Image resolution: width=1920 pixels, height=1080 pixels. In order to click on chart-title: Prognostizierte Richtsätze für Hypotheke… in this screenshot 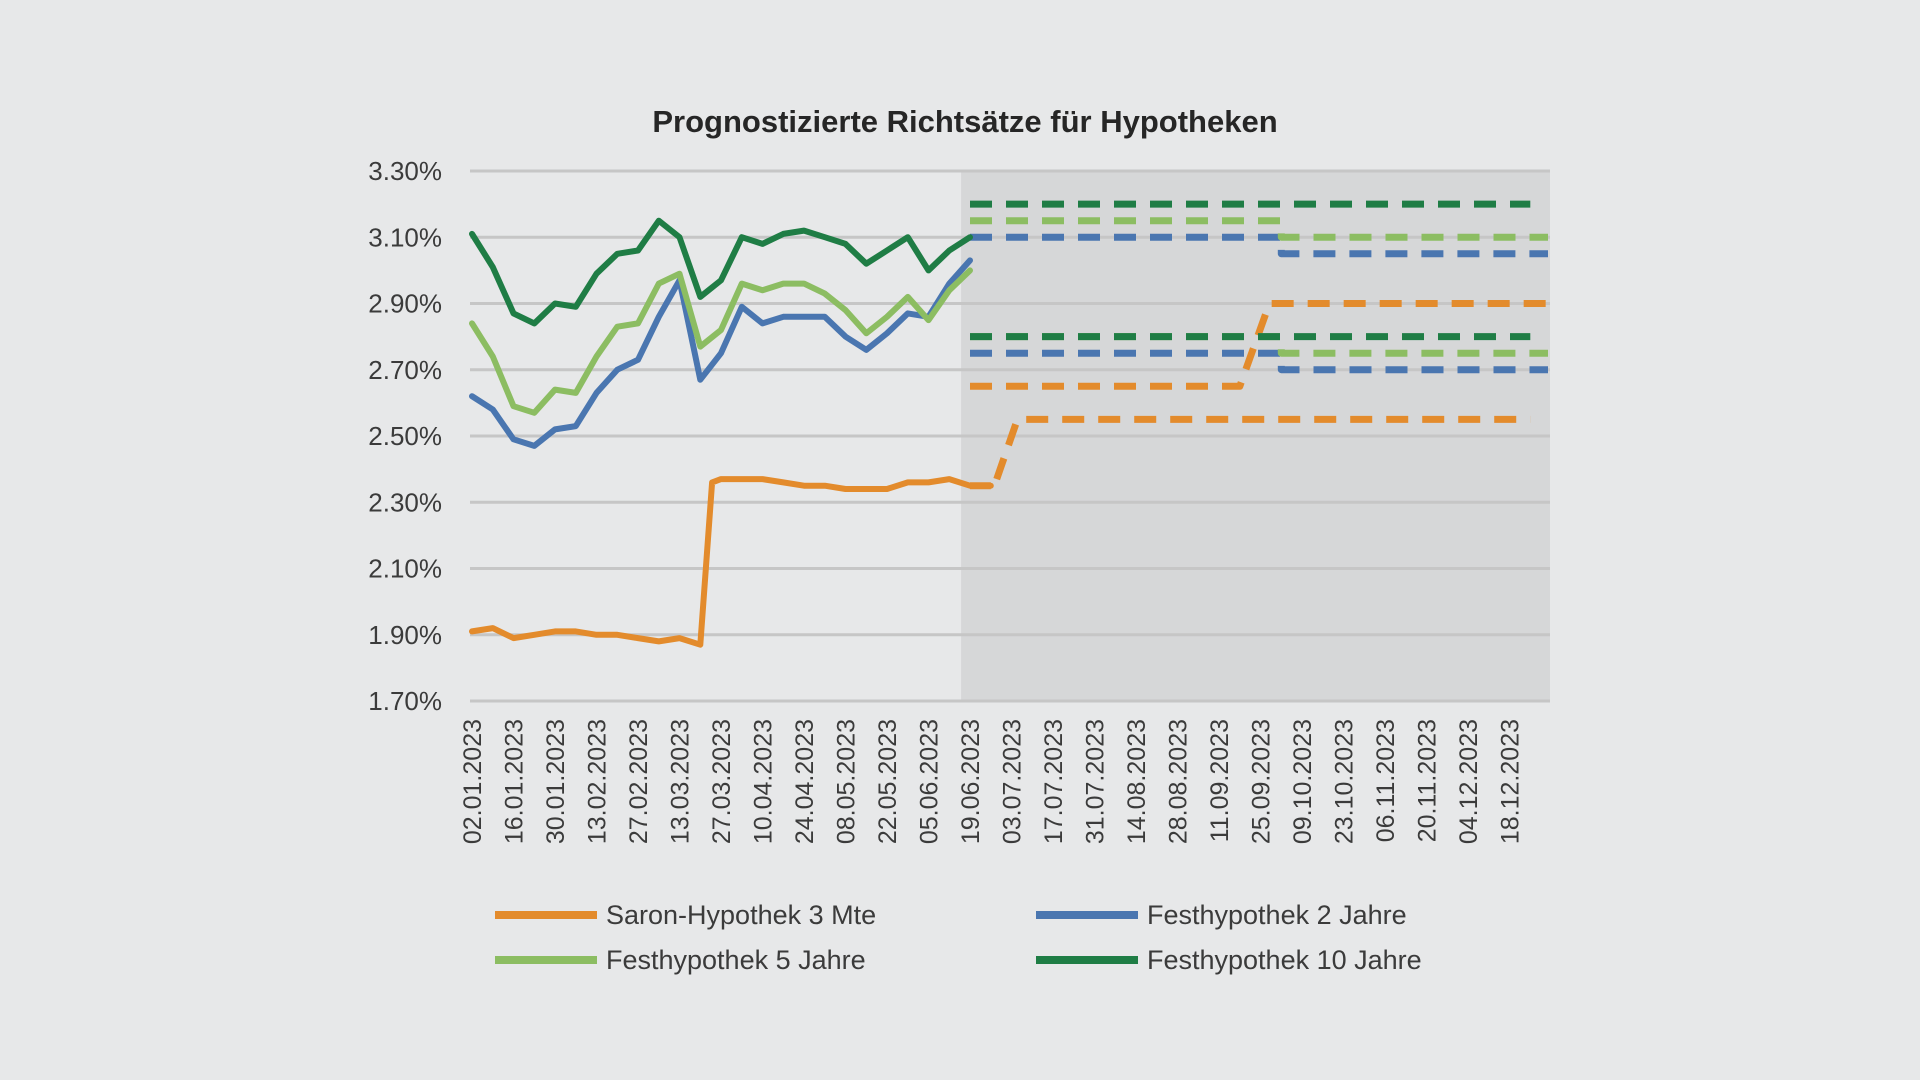, I will do `click(964, 121)`.